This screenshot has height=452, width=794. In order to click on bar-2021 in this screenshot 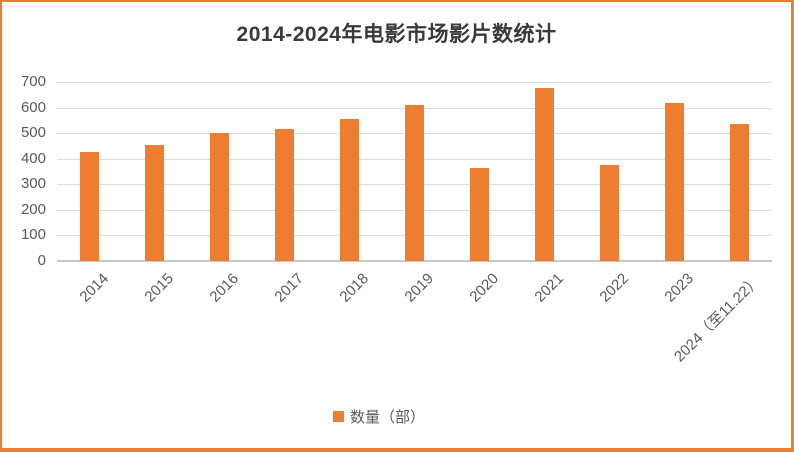, I will do `click(544, 174)`.